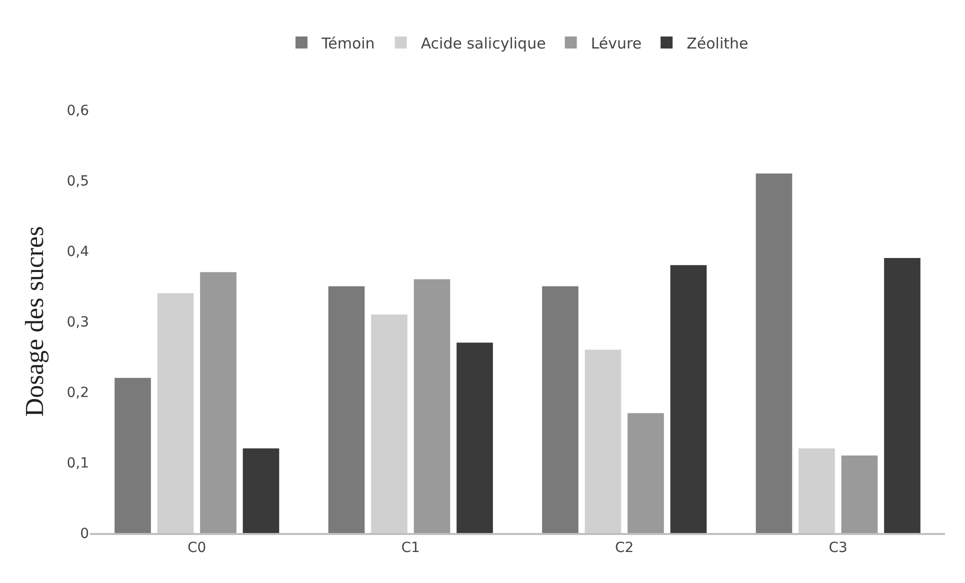 The height and width of the screenshot is (583, 965). What do you see at coordinates (35, 321) in the screenshot?
I see `y-axis-title: Dosage des sucres` at bounding box center [35, 321].